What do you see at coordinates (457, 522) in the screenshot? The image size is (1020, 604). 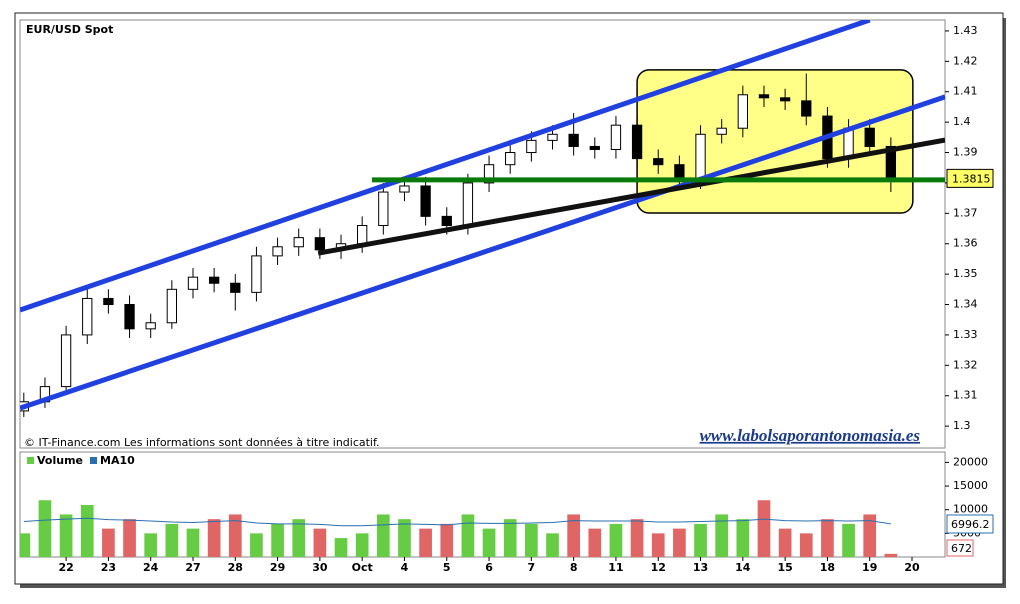 I see `ma-line` at bounding box center [457, 522].